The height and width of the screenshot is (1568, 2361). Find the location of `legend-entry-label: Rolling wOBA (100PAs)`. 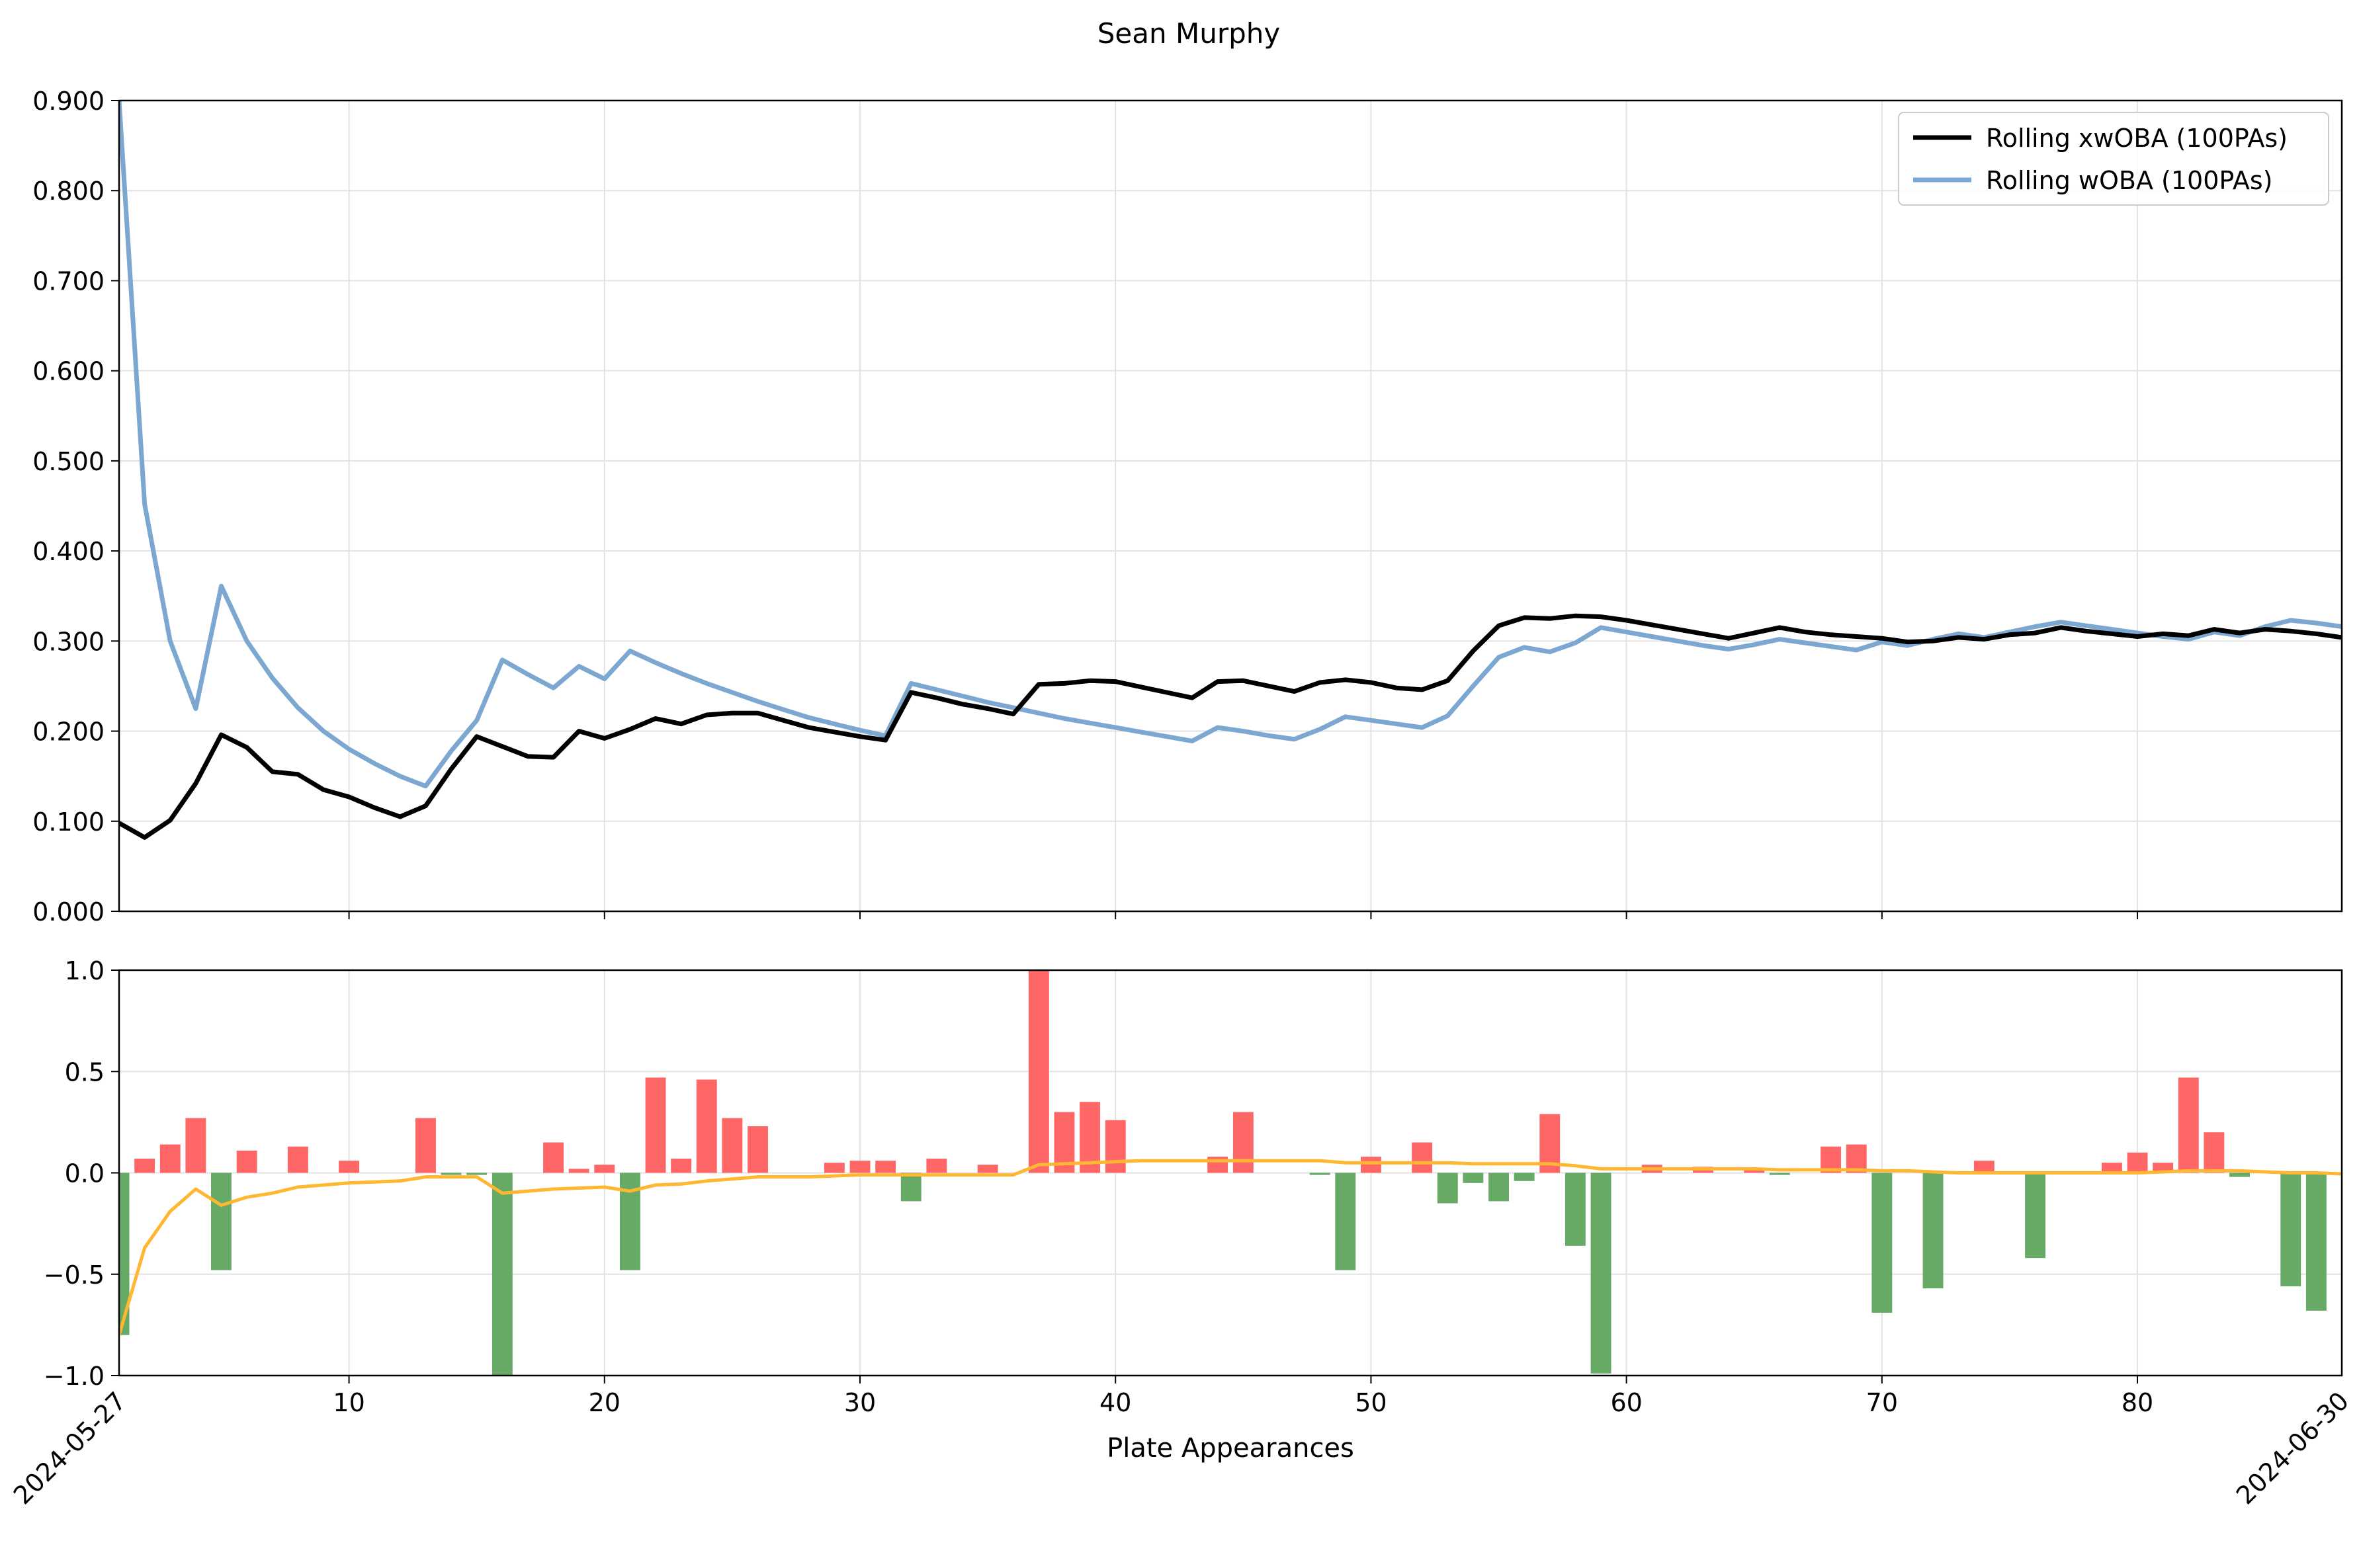

legend-entry-label: Rolling wOBA (100PAs) is located at coordinates (2129, 180).